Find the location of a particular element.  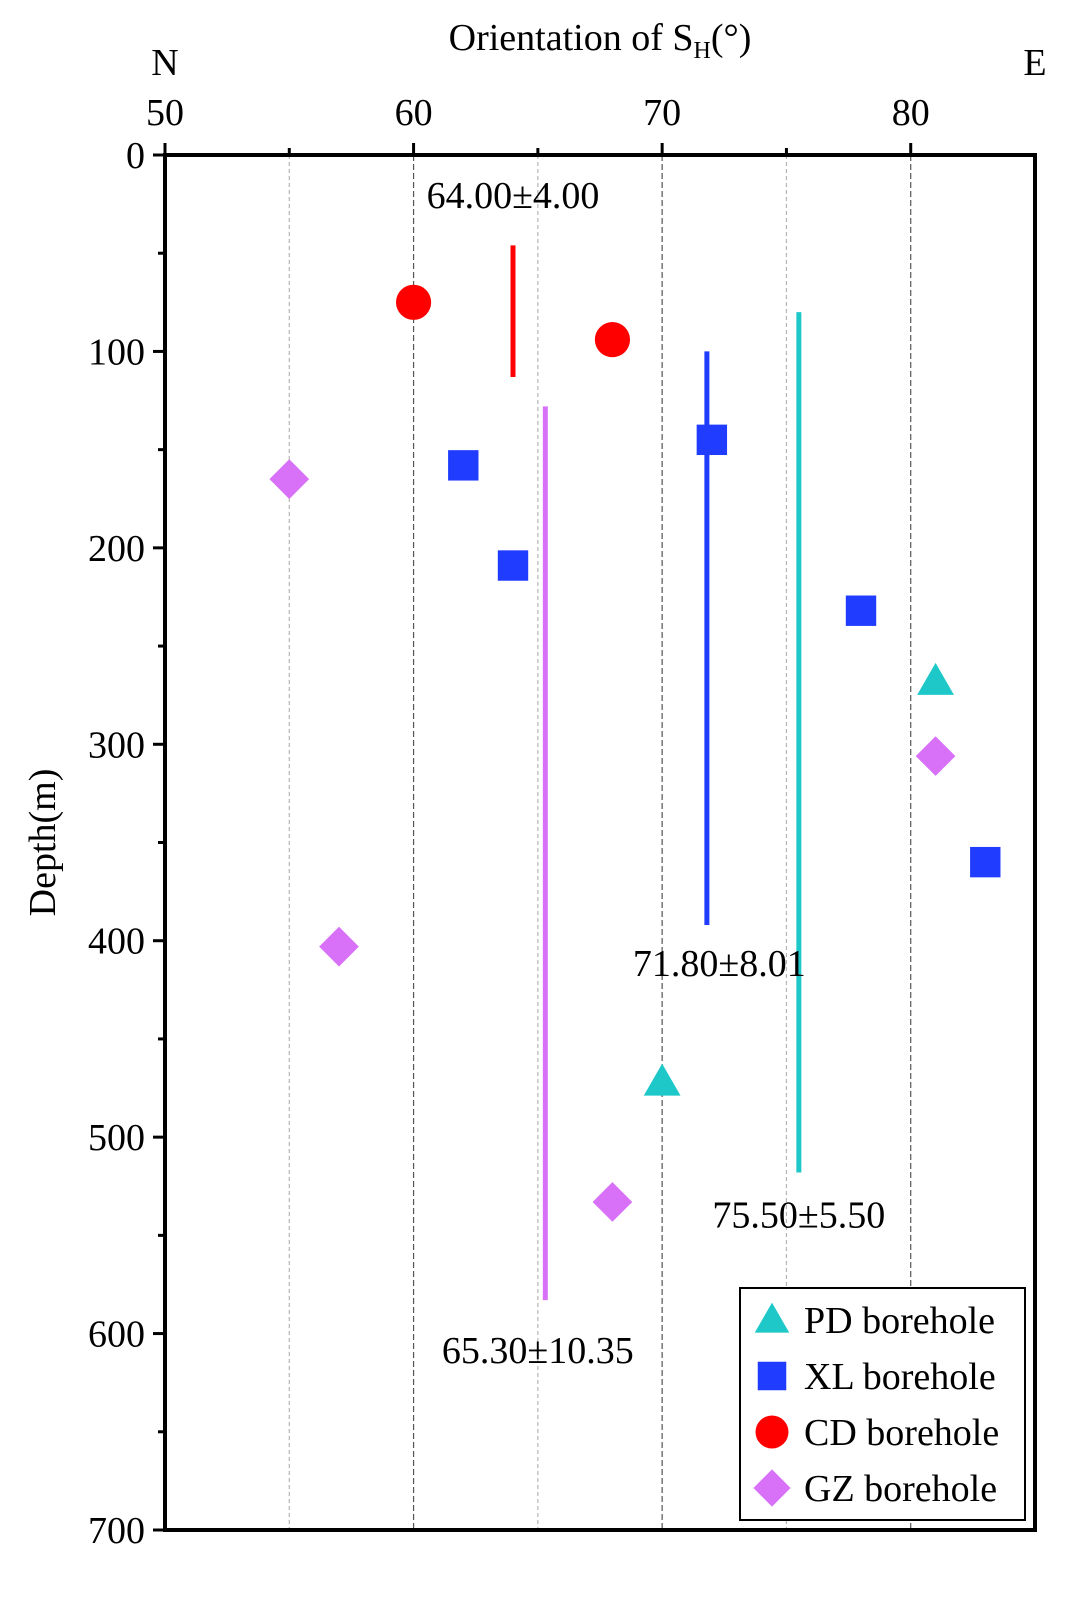

legend-marker-gz is located at coordinates (772, 1488).